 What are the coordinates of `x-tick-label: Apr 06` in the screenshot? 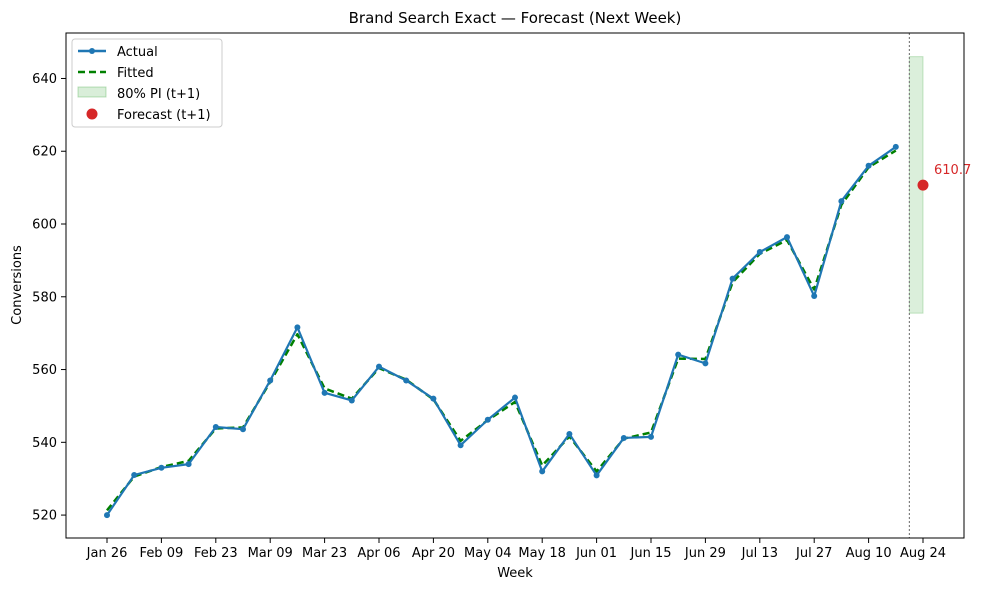 It's located at (378, 553).